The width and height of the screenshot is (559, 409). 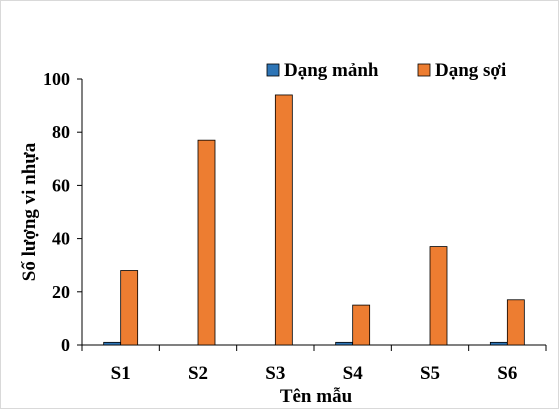 I want to click on x-category-label: S1, so click(x=121, y=373).